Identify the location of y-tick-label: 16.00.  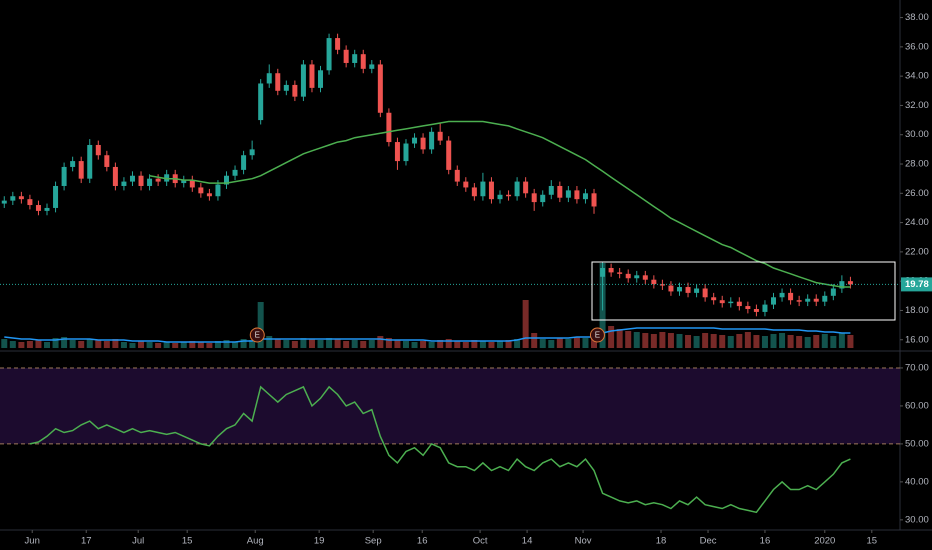
(917, 339).